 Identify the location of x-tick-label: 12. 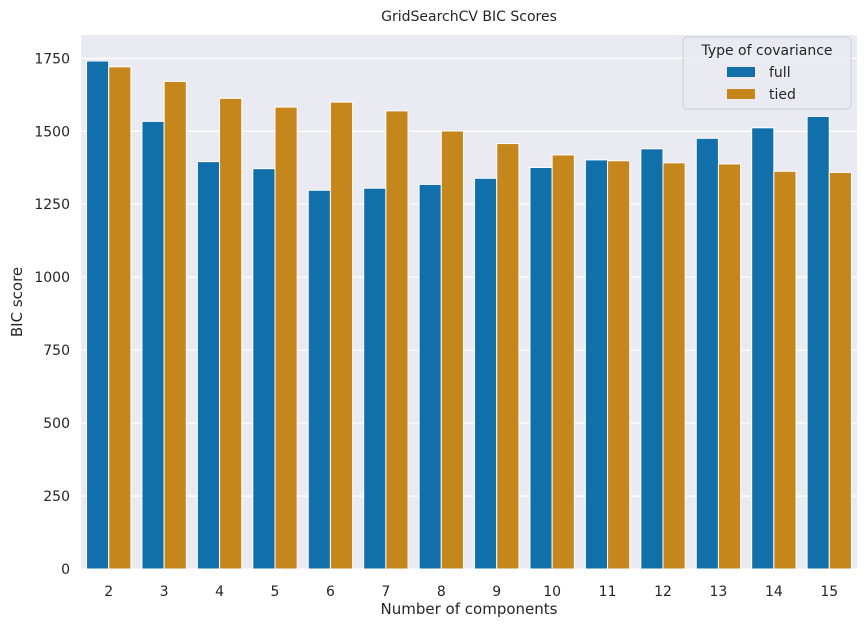
(663, 592).